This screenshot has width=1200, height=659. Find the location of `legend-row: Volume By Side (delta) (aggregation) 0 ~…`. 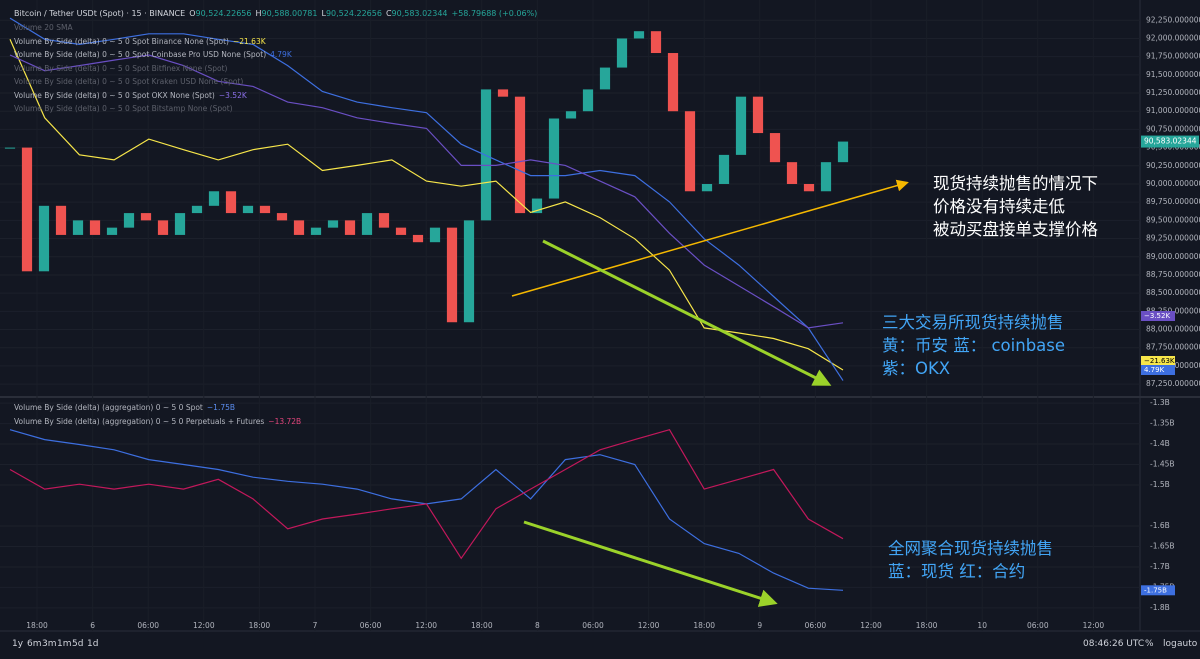

legend-row: Volume By Side (delta) (aggregation) 0 ~… is located at coordinates (159, 421).